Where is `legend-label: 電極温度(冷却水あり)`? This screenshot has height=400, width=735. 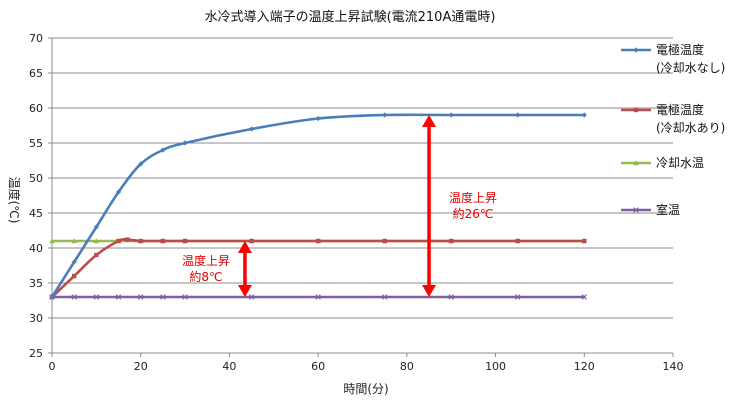 legend-label: 電極温度(冷却水あり) is located at coordinates (690, 118).